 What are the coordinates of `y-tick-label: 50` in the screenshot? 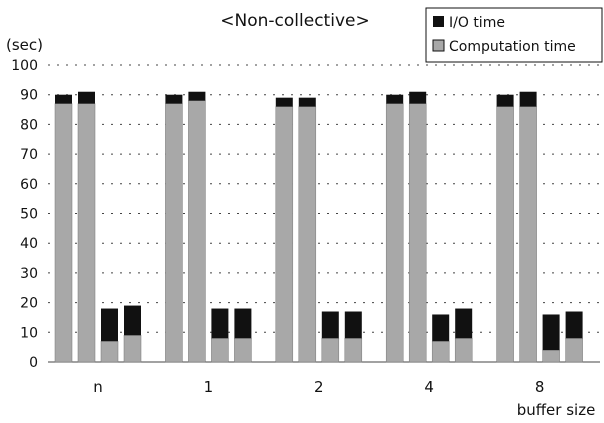 It's located at (29, 215).